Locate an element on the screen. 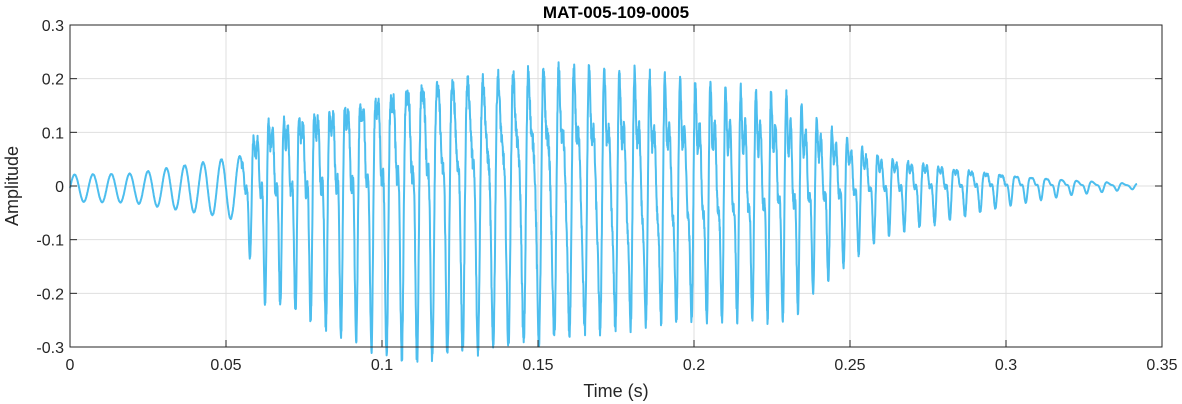 The width and height of the screenshot is (1182, 404). y-tick-label: -0.2 is located at coordinates (50, 294).